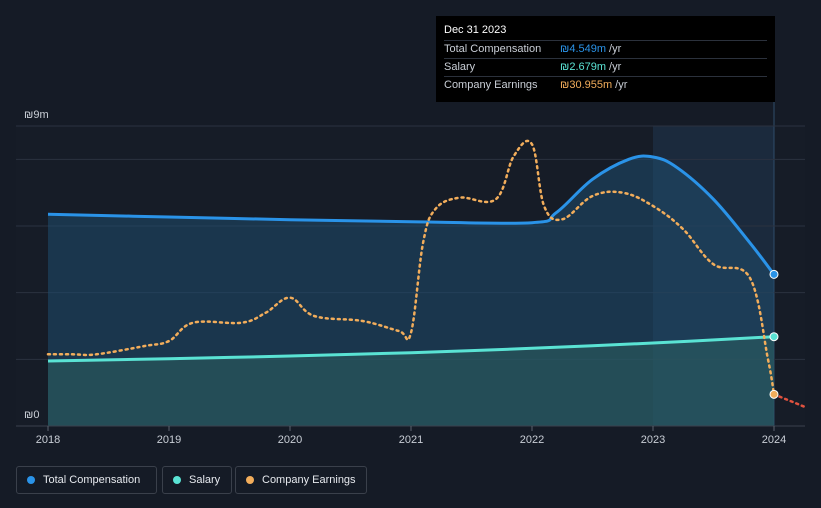 The image size is (821, 508). What do you see at coordinates (774, 394) in the screenshot?
I see `company-earnings-marker` at bounding box center [774, 394].